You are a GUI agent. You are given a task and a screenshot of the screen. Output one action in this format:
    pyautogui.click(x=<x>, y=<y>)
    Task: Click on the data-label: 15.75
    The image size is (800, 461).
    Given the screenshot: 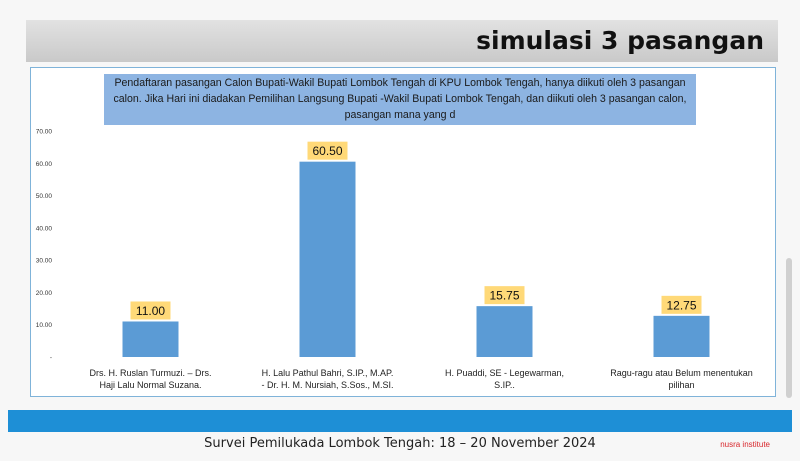 What is the action you would take?
    pyautogui.click(x=504, y=296)
    